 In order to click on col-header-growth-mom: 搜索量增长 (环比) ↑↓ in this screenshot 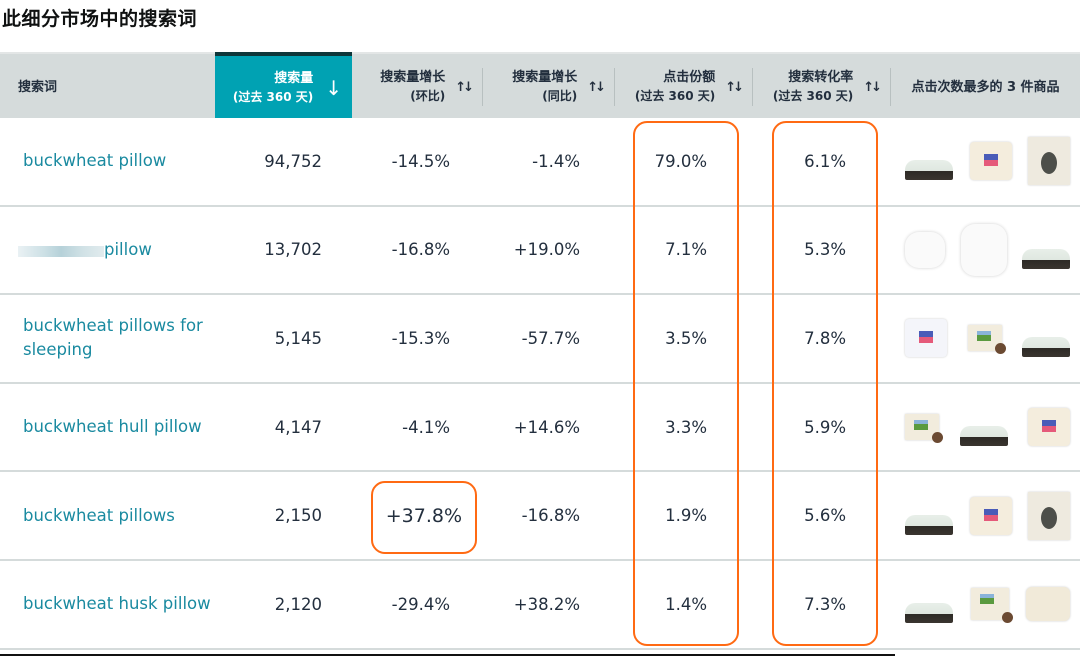, I will do `click(417, 87)`.